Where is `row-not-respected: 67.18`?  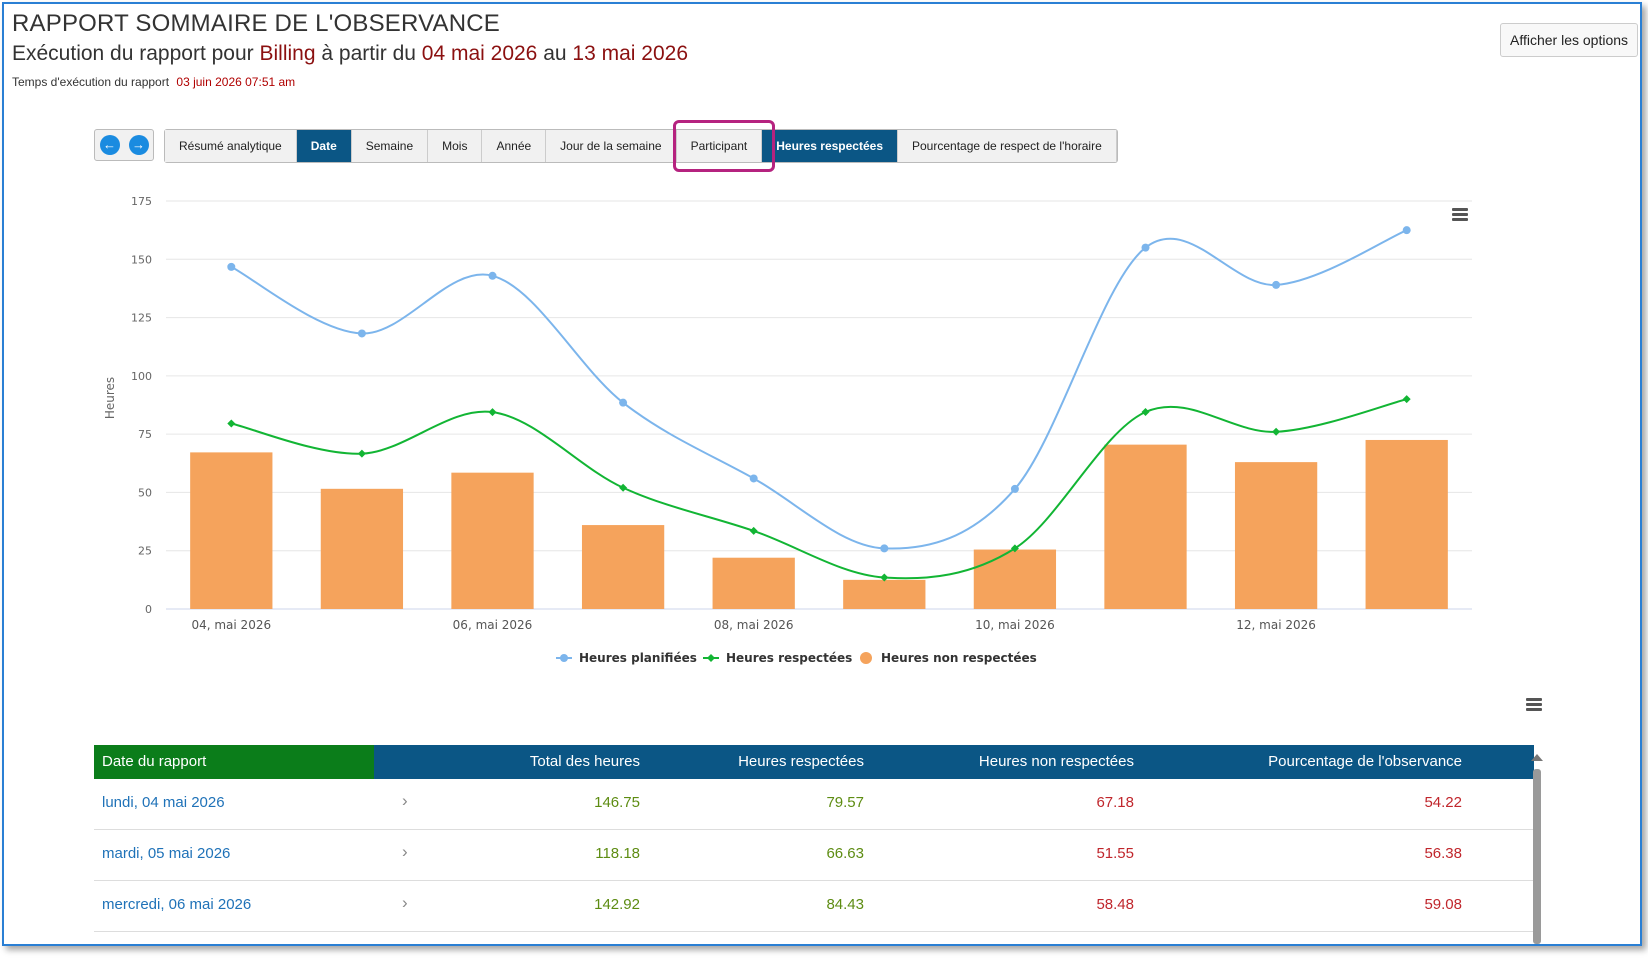
row-not-respected: 67.18 is located at coordinates (1115, 802).